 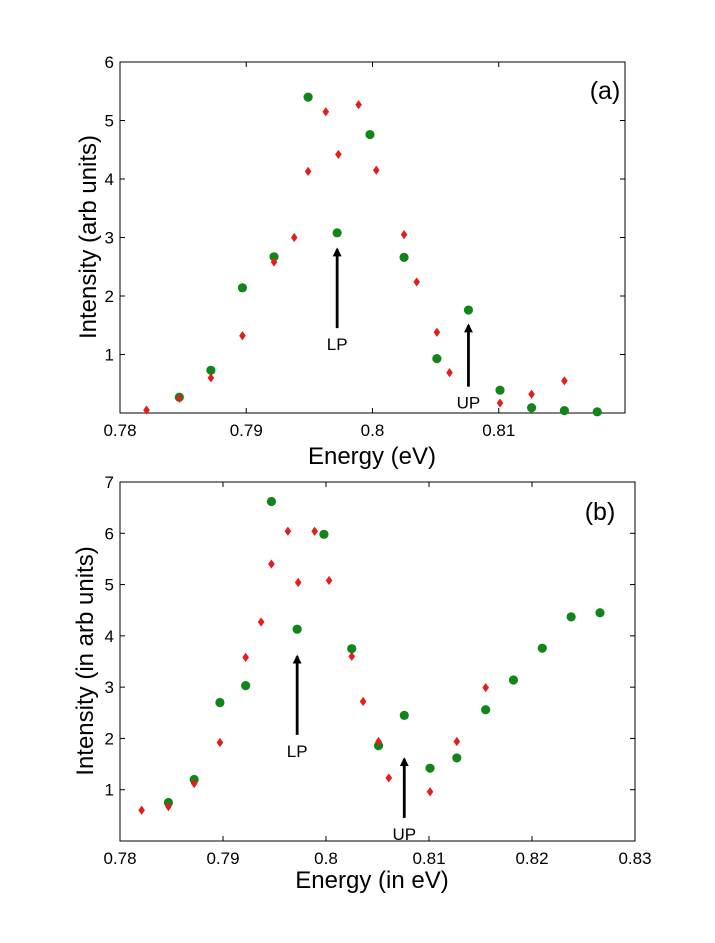 I want to click on x-tick-label: 0.81, so click(x=498, y=430).